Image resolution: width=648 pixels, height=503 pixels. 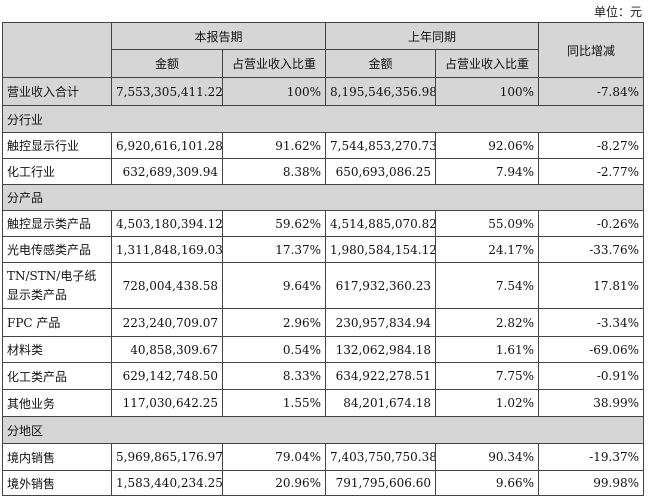 What do you see at coordinates (487, 285) in the screenshot?
I see `prev-ratio: 7.54%` at bounding box center [487, 285].